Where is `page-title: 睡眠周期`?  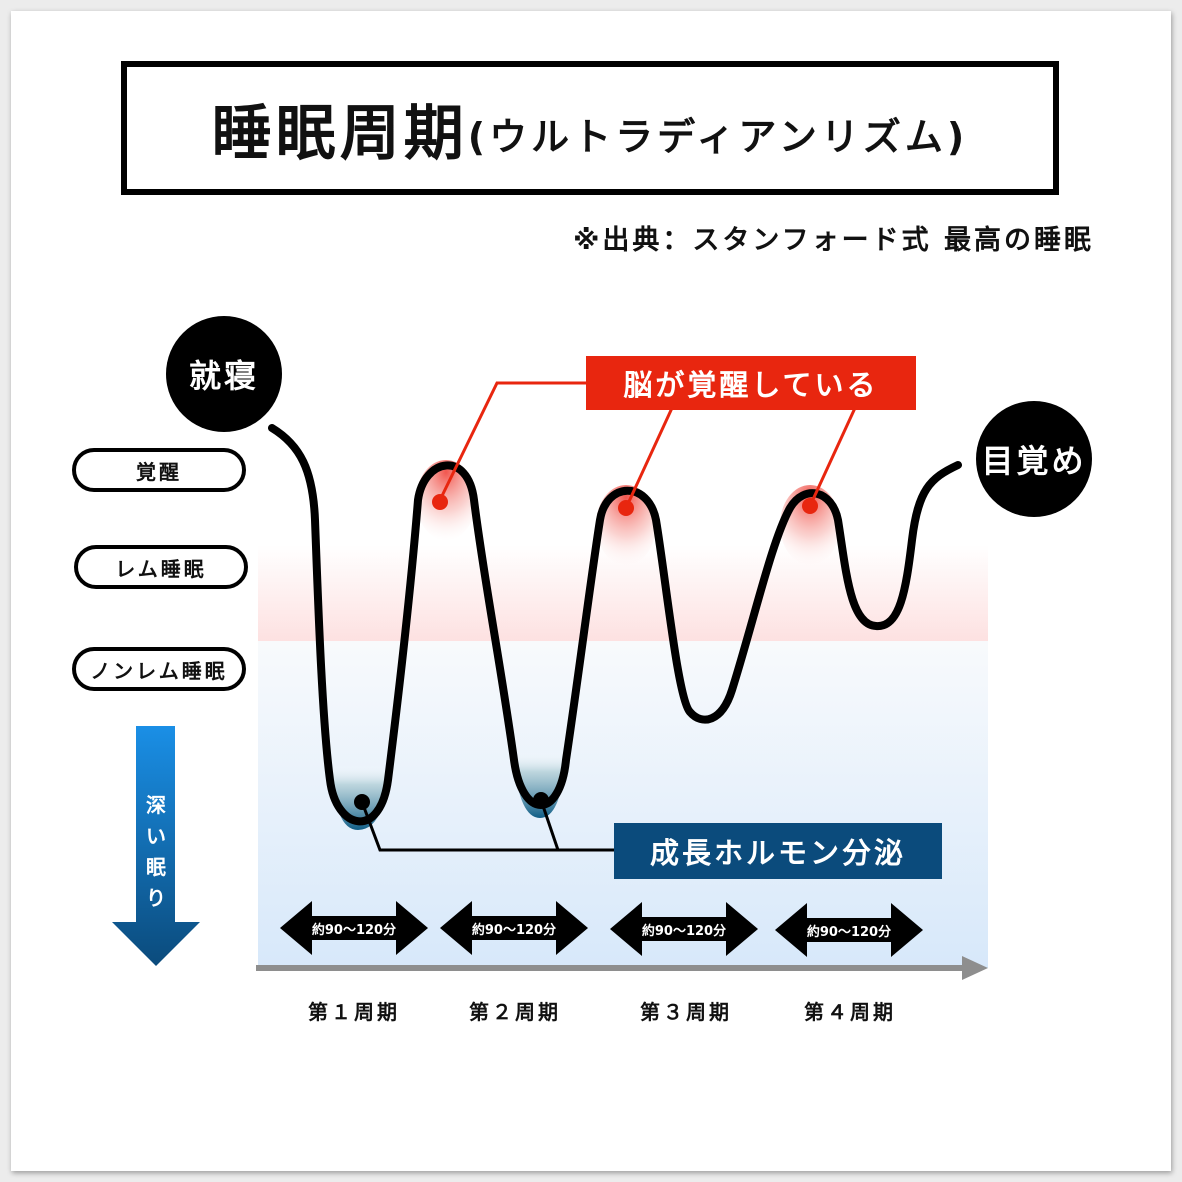 page-title: 睡眠周期 is located at coordinates (339, 133).